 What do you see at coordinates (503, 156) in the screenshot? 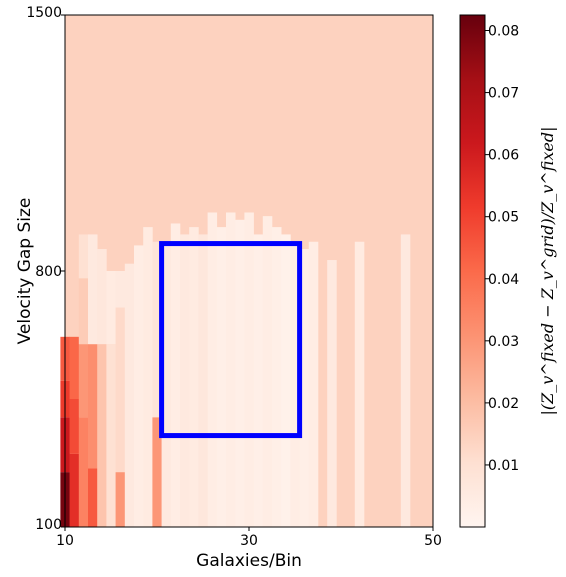
I see `colorbar-tick-label: 0.06` at bounding box center [503, 156].